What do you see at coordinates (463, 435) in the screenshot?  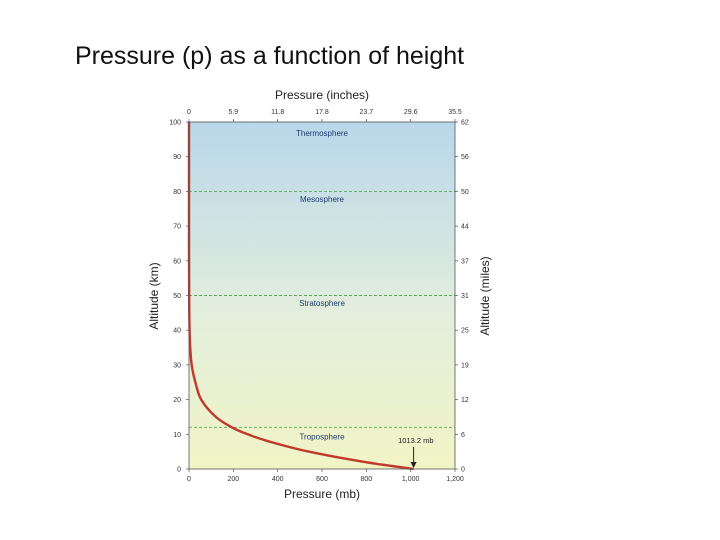 I see `right-tick-label: 6` at bounding box center [463, 435].